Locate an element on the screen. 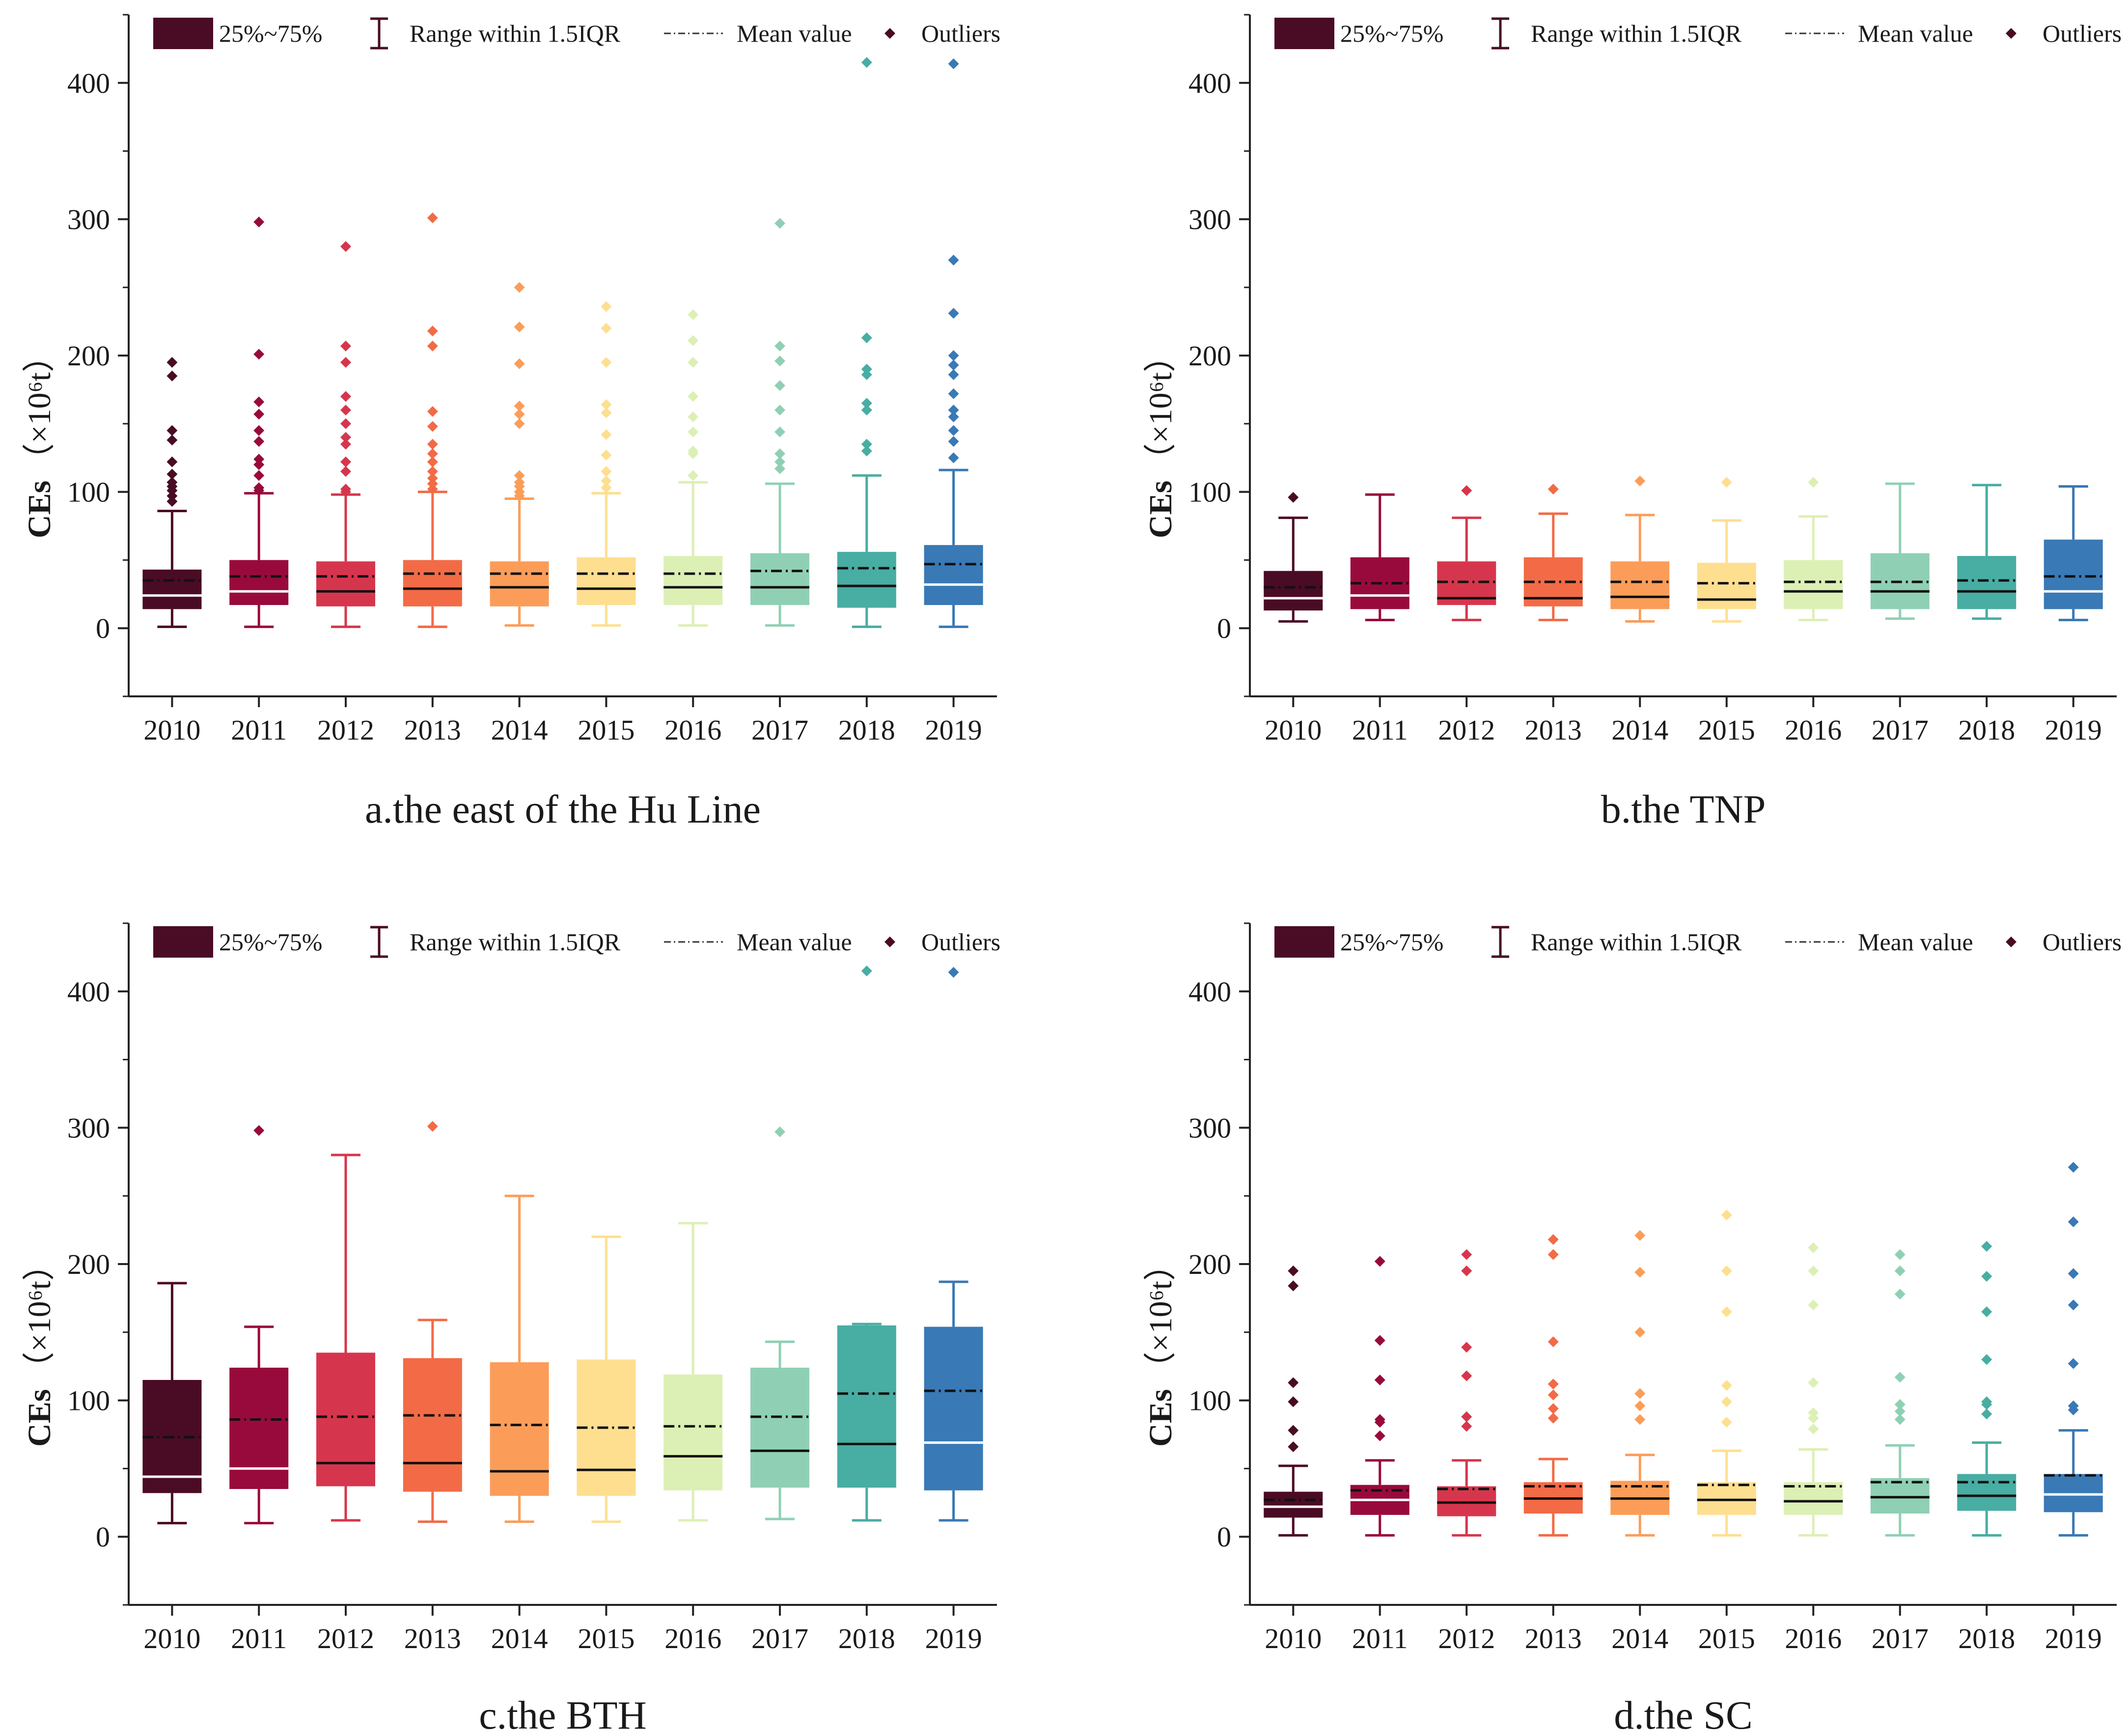 The image size is (2127, 1736). box-group-2013: 2013 is located at coordinates (1553, 615).